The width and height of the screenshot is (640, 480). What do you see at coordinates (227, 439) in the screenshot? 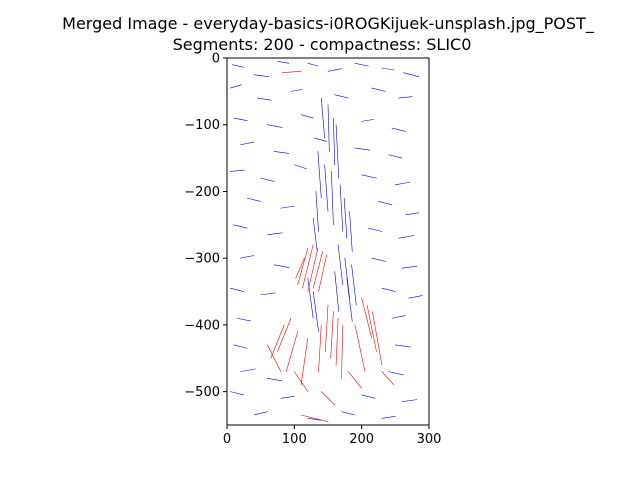
I see `x-tick-label: 0` at bounding box center [227, 439].